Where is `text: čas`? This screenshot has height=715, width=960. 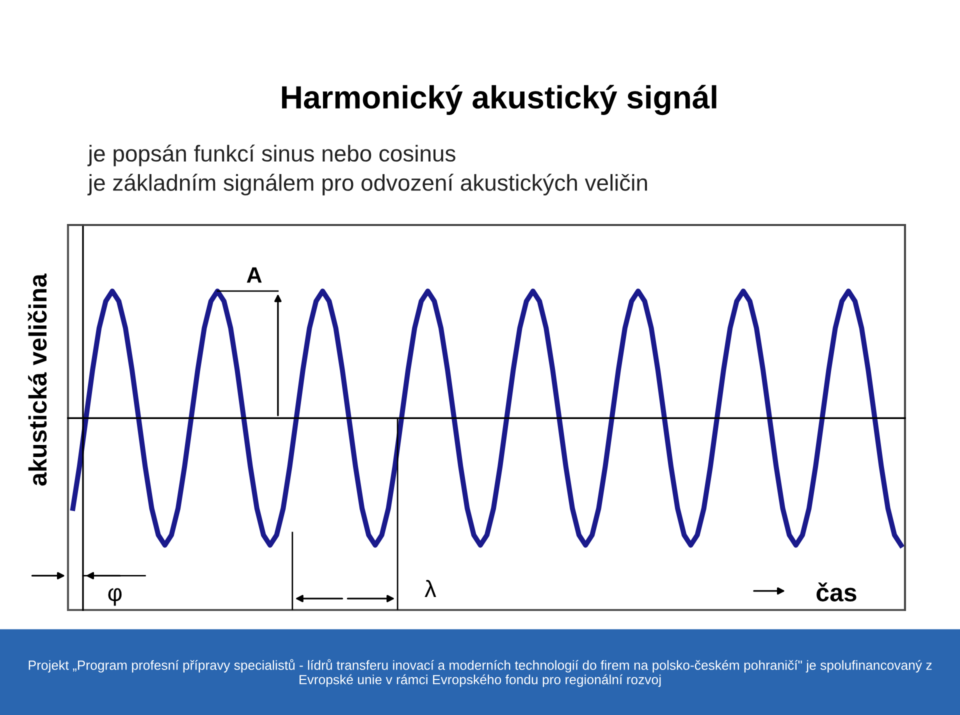
text: čas is located at coordinates (836, 592).